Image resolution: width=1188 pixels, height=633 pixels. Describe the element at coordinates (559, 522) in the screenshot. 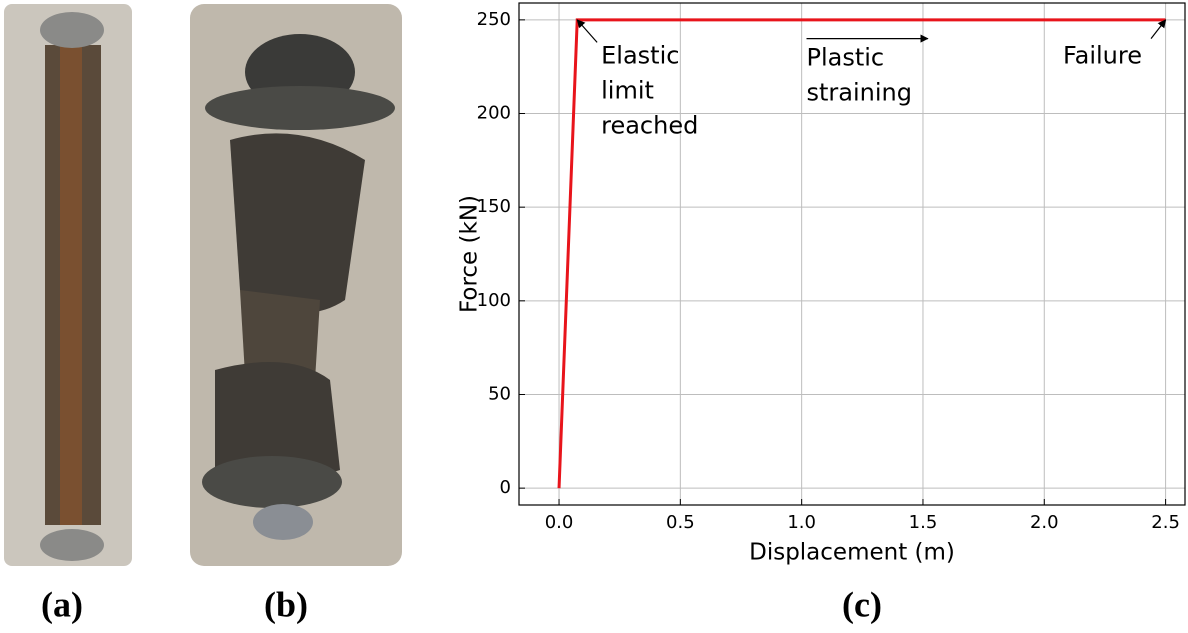

I see `x-tick-label: 0.0` at that location.